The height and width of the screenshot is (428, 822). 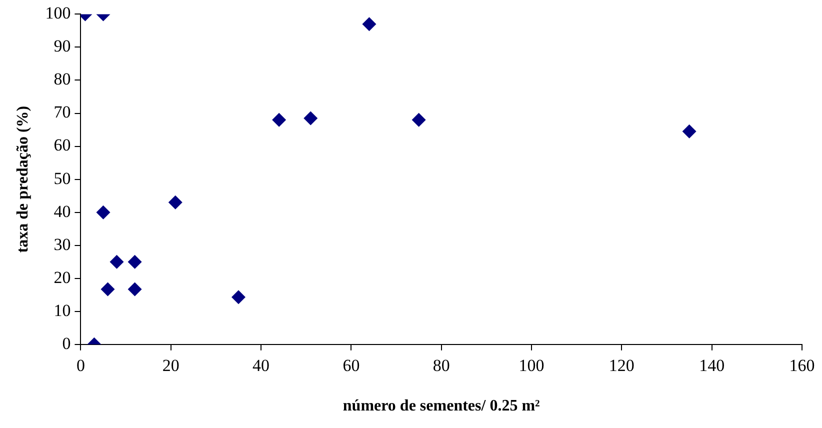 I want to click on y-tick-label: 90, so click(x=62, y=46).